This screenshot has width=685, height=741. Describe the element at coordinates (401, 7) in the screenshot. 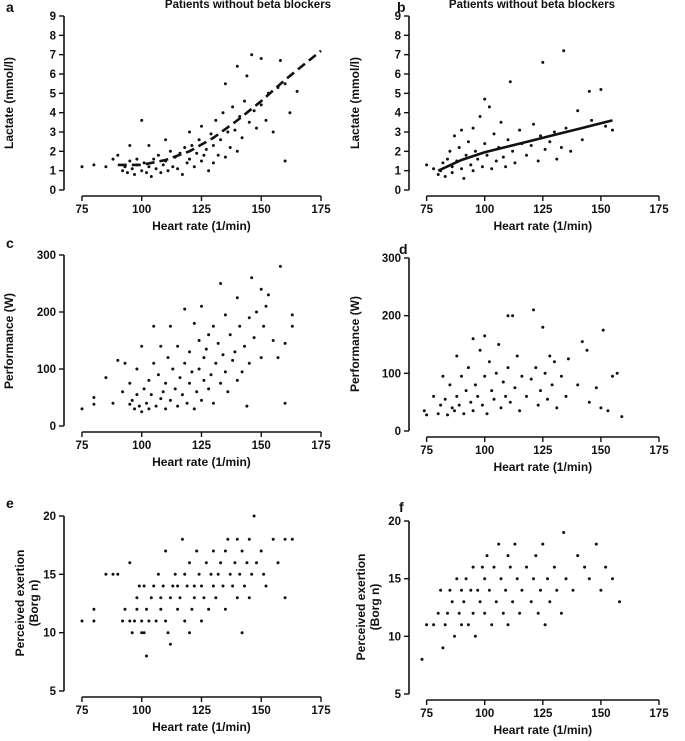

I see `panel-label: b` at that location.